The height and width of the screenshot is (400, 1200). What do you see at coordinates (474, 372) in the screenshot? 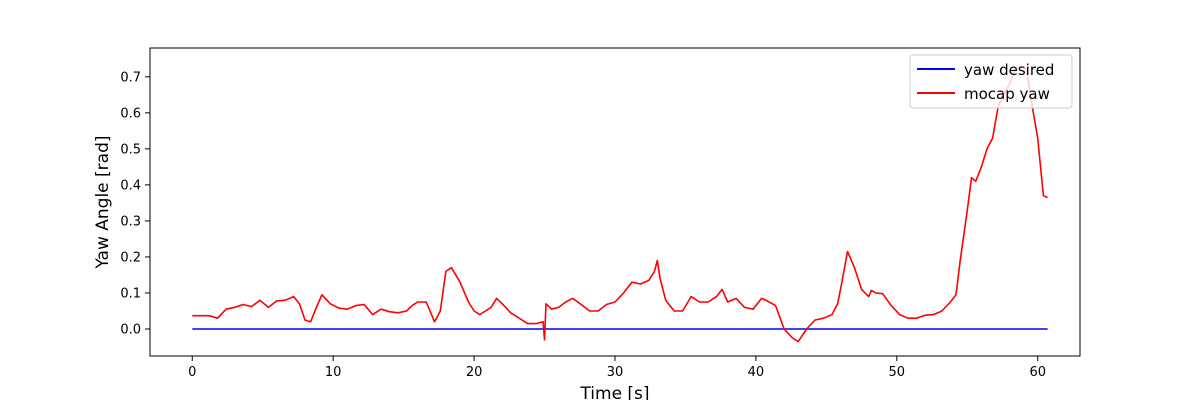
I see `x-tick-label: 20` at bounding box center [474, 372].